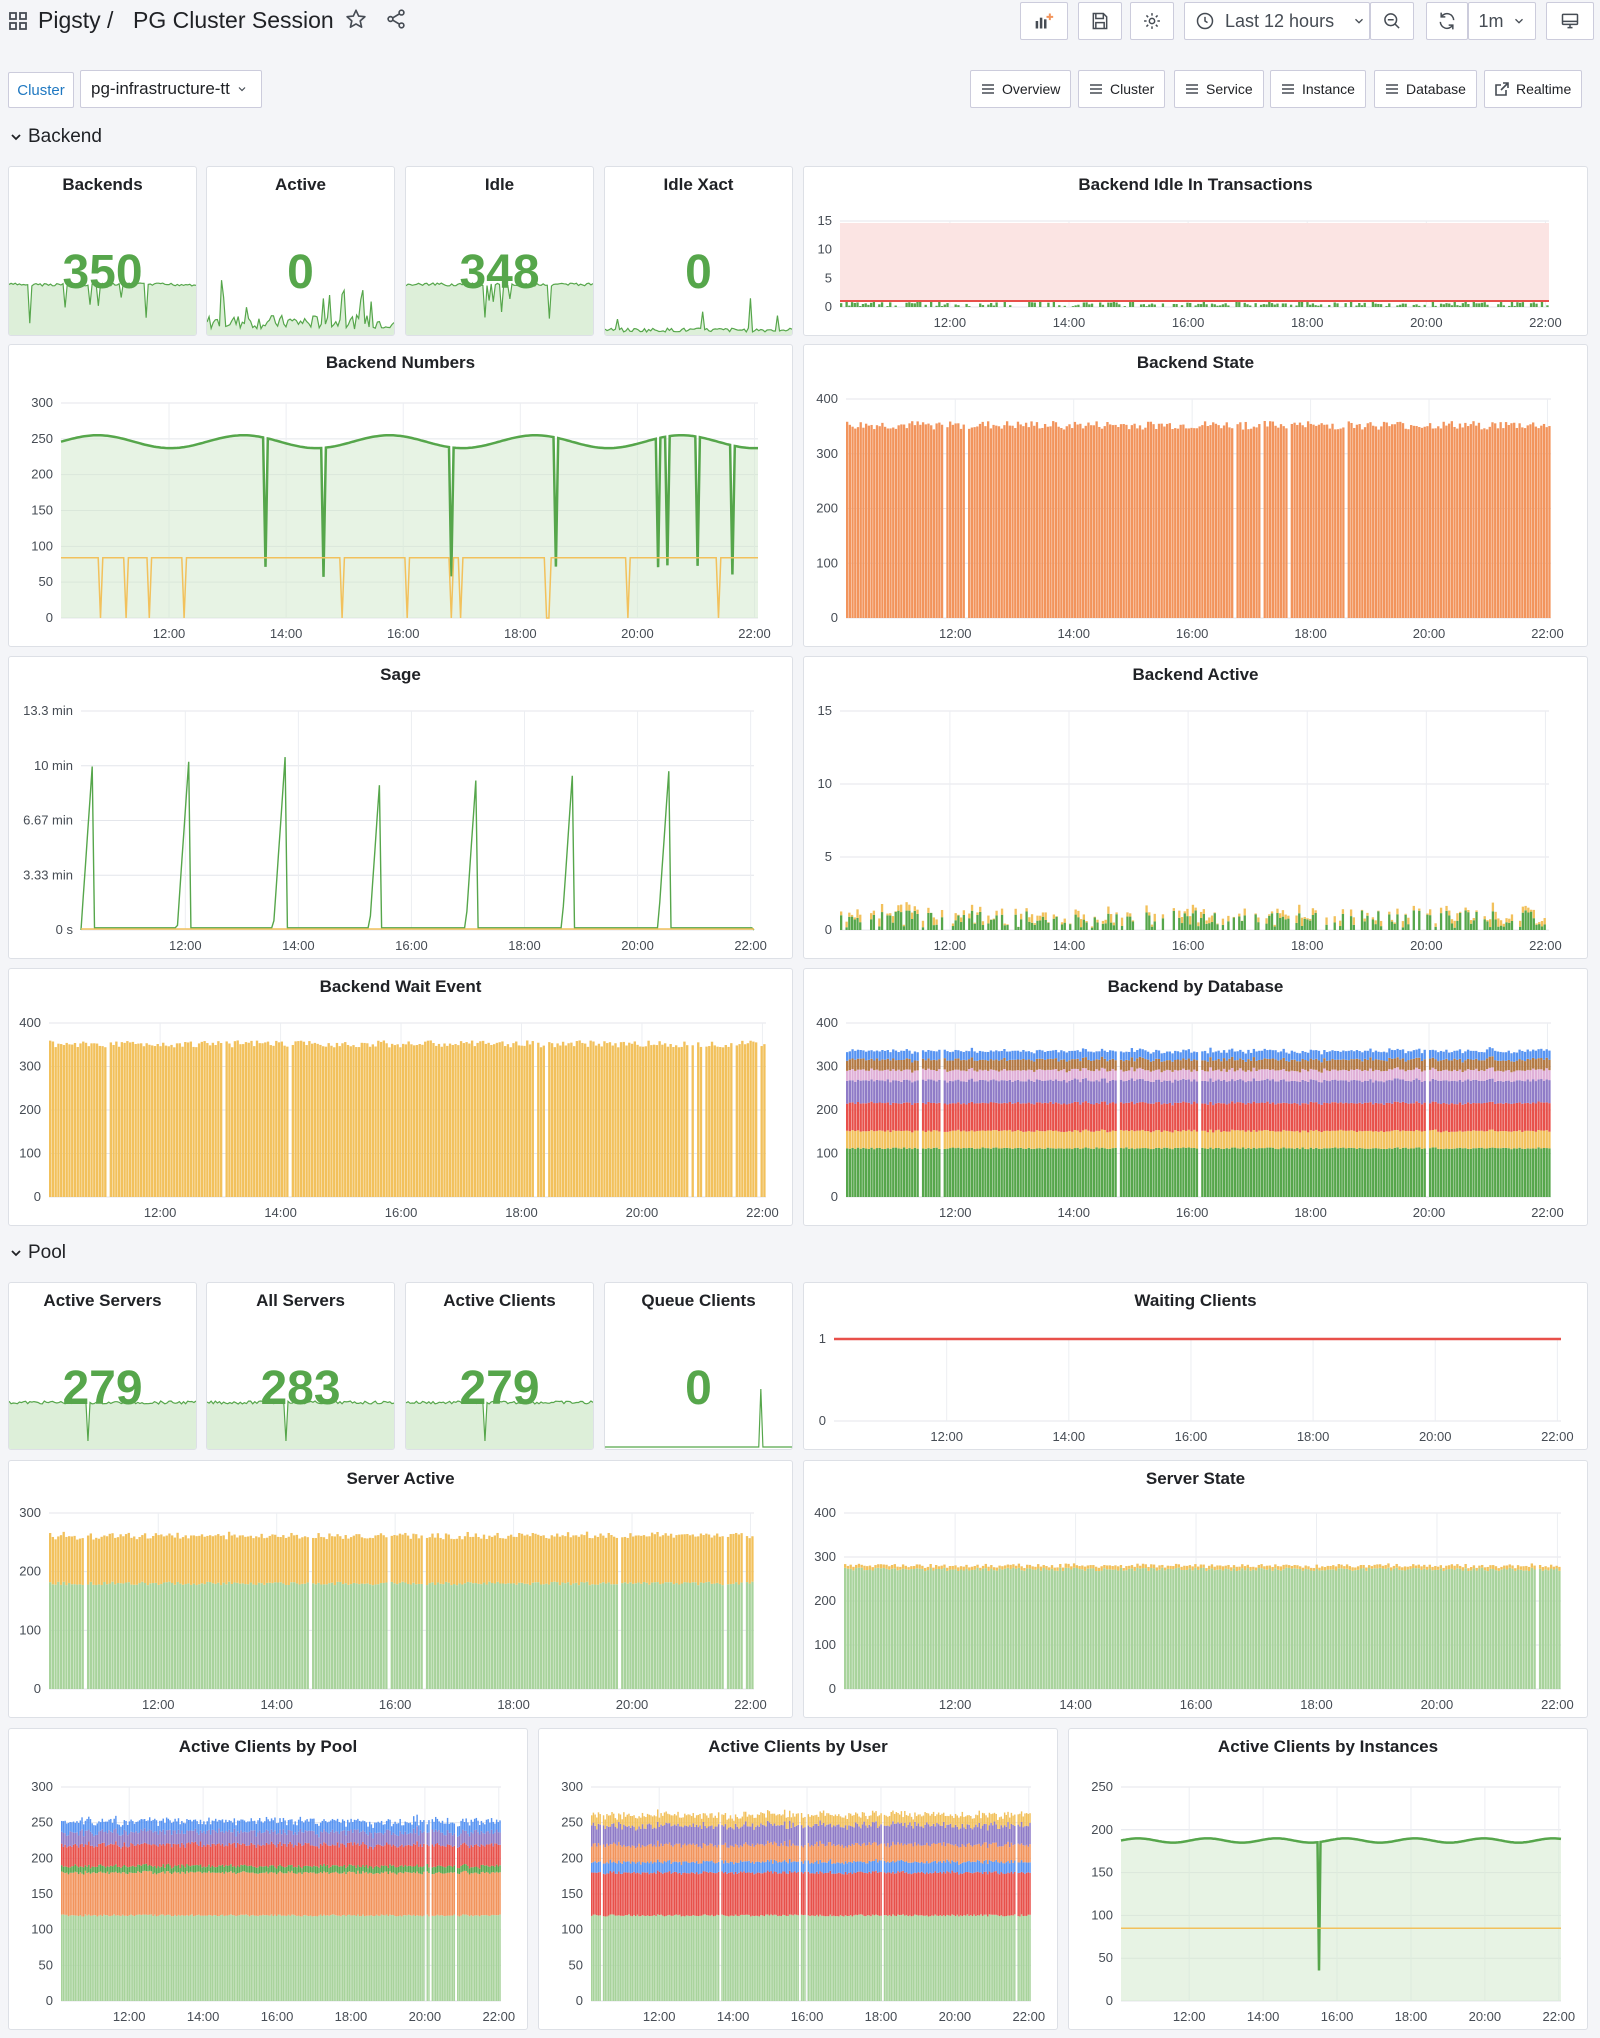 The width and height of the screenshot is (1600, 2038). Describe the element at coordinates (233, 20) in the screenshot. I see `page-title: PG Cluster Session` at that location.